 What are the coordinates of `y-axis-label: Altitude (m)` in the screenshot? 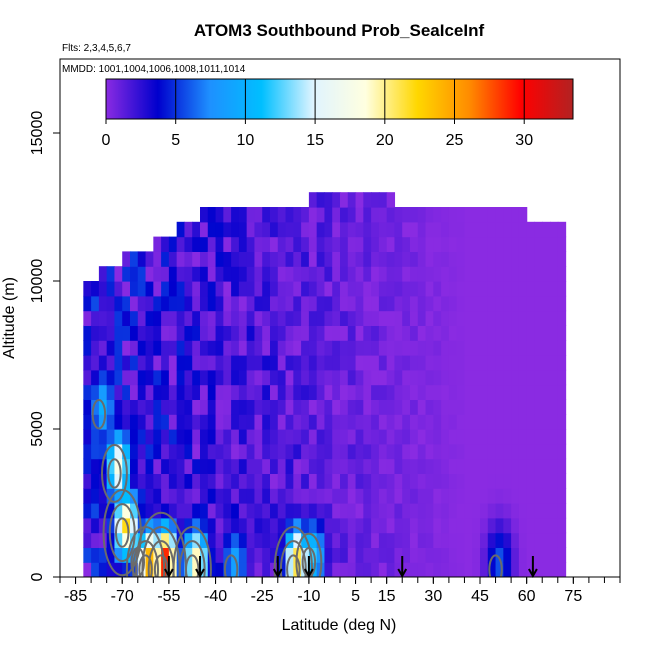 It's located at (9, 318).